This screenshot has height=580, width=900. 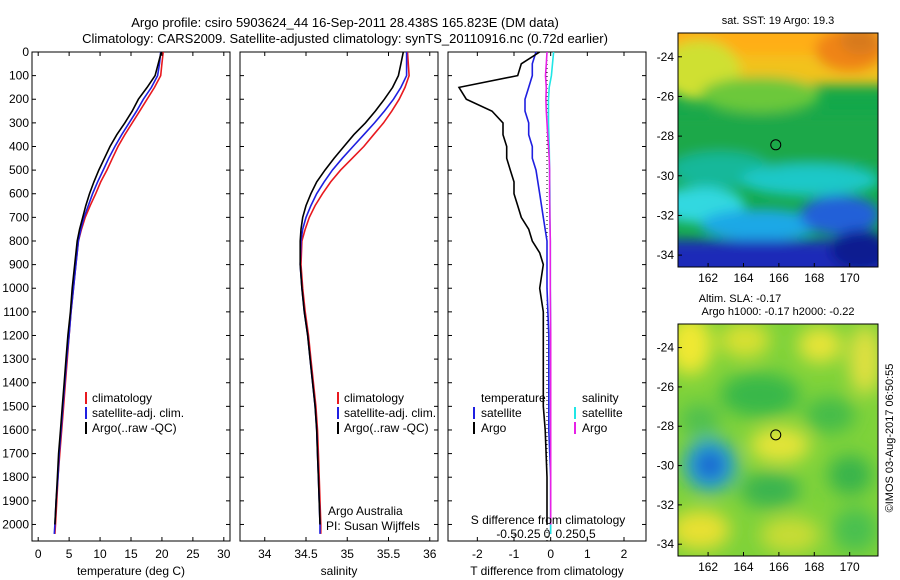 What do you see at coordinates (389, 554) in the screenshot?
I see `x-tick-label: 35.5` at bounding box center [389, 554].